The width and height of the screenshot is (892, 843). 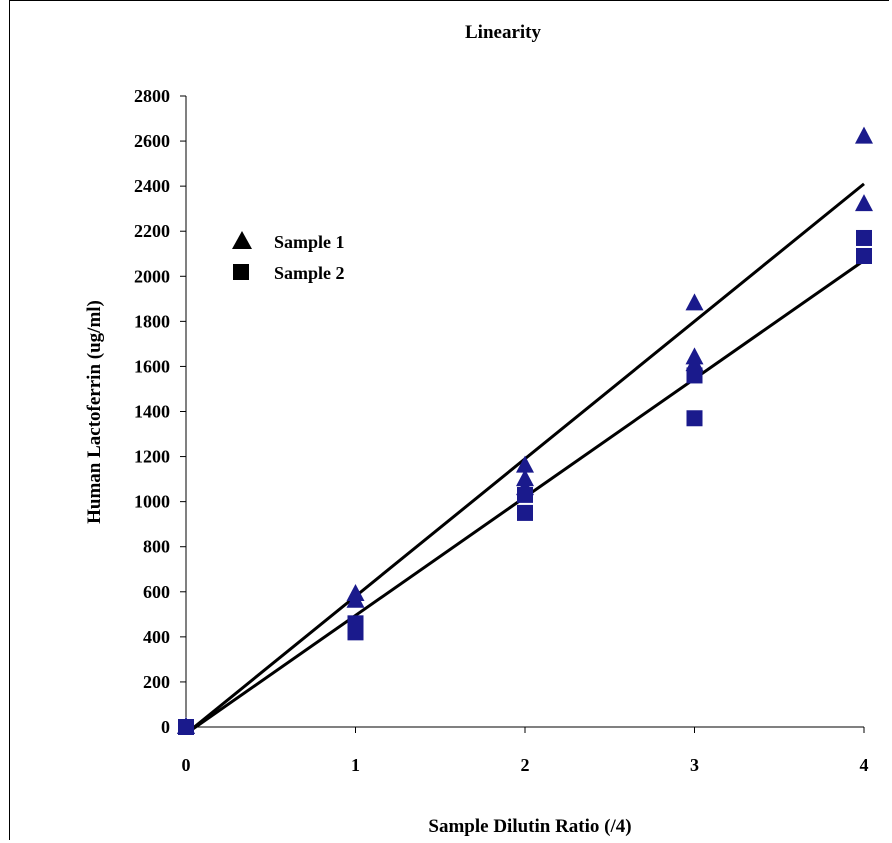 What do you see at coordinates (355, 765) in the screenshot?
I see `x-tick-label: 1` at bounding box center [355, 765].